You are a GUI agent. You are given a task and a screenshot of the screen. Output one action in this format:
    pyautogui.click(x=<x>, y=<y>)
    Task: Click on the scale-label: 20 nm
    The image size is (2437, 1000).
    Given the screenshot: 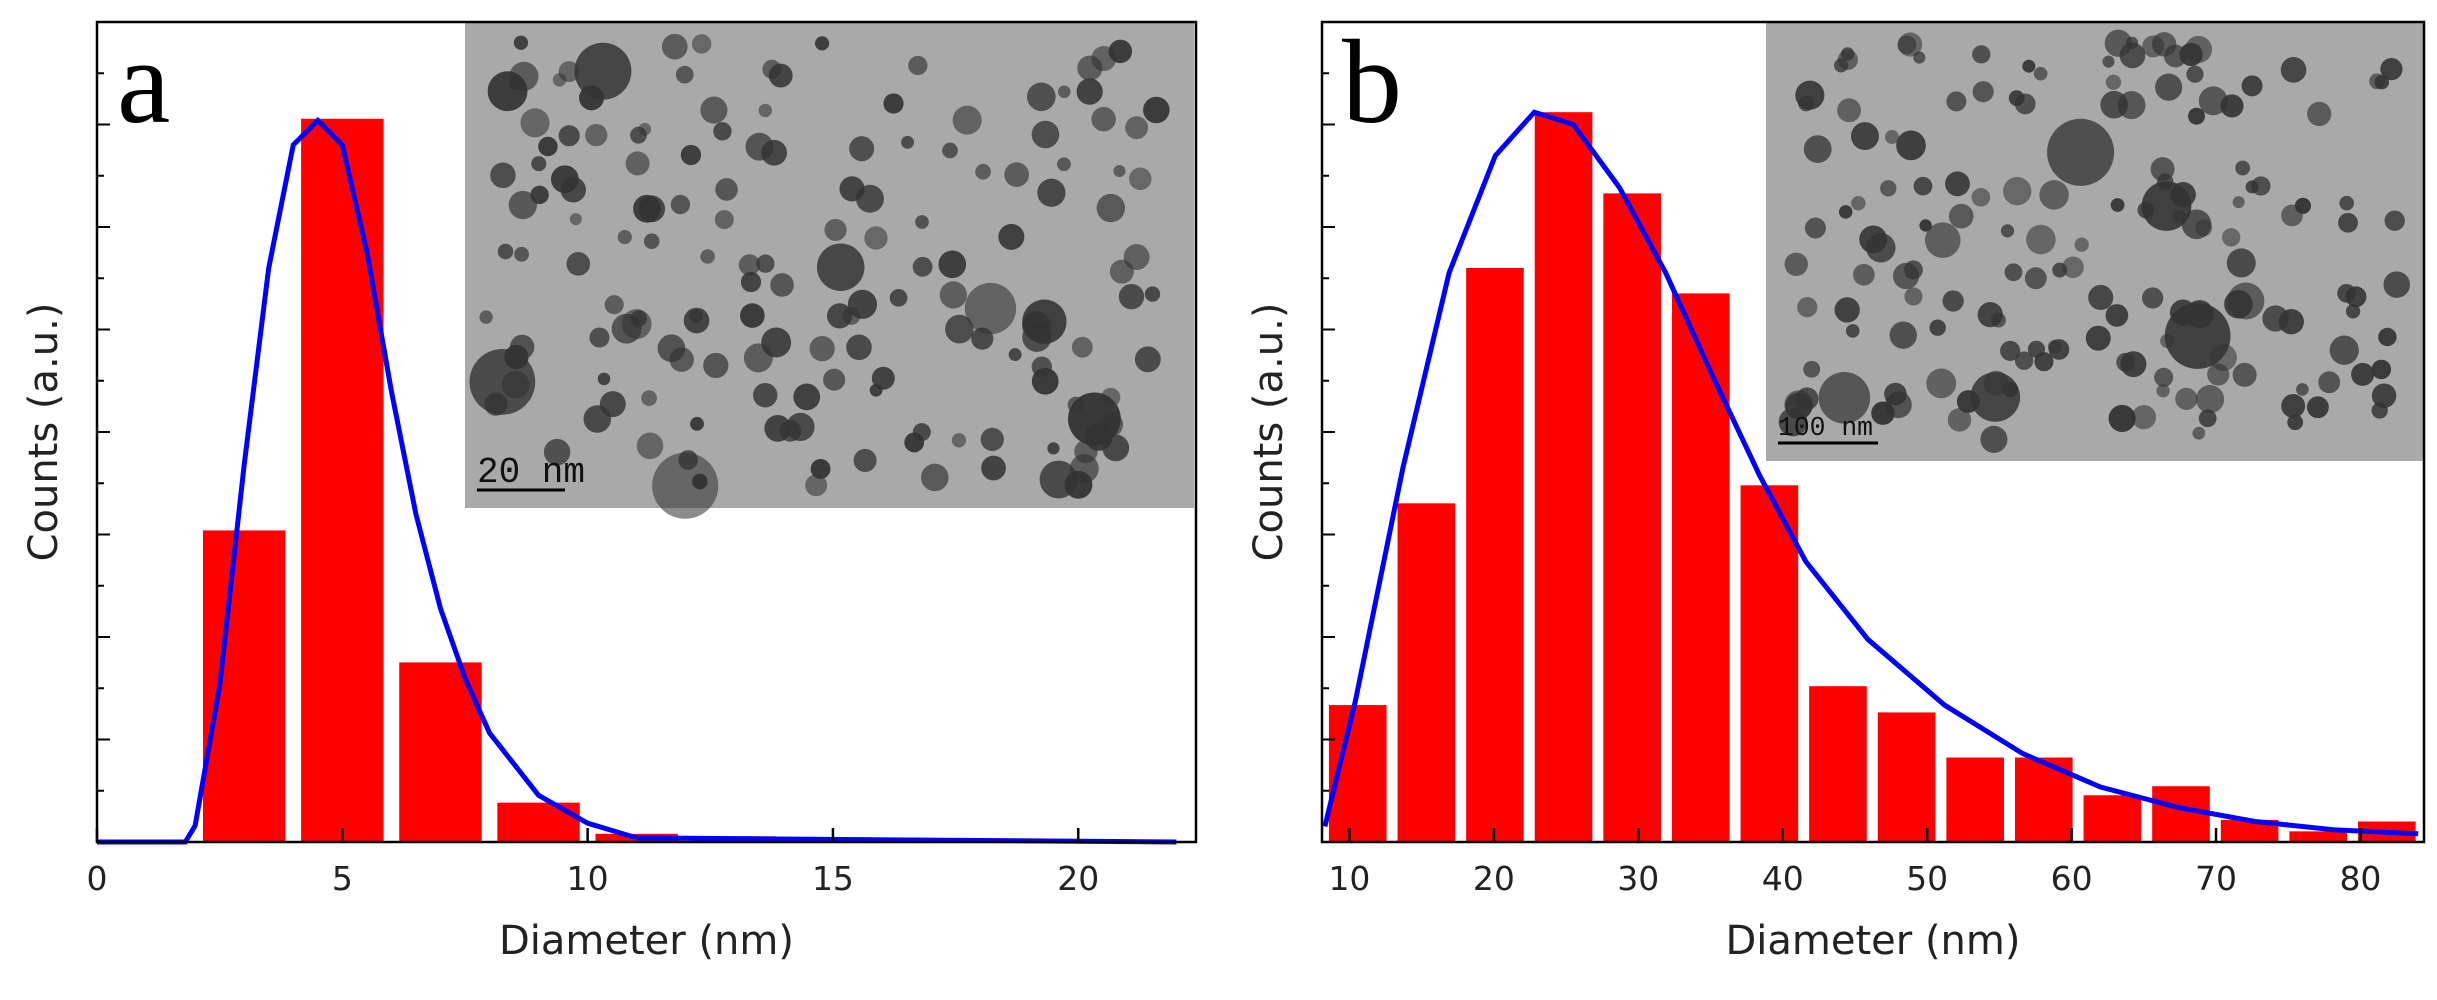 What is the action you would take?
    pyautogui.click(x=531, y=472)
    